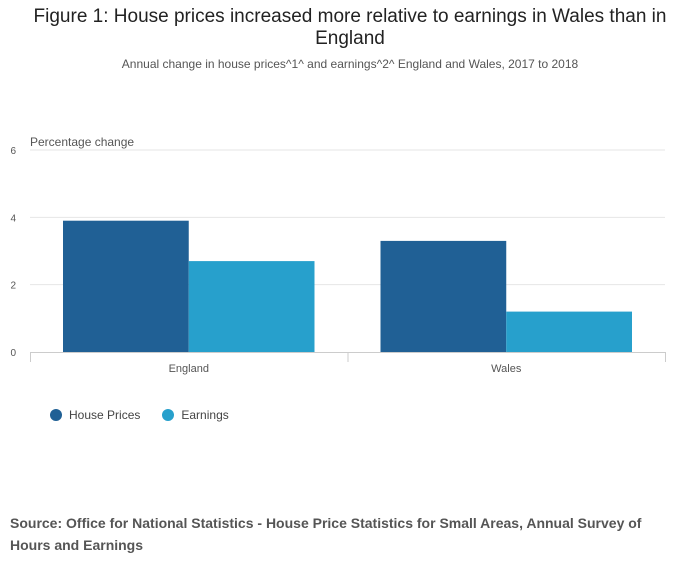 The image size is (700, 574). What do you see at coordinates (13, 353) in the screenshot?
I see `y-tick-label-0: 0` at bounding box center [13, 353].